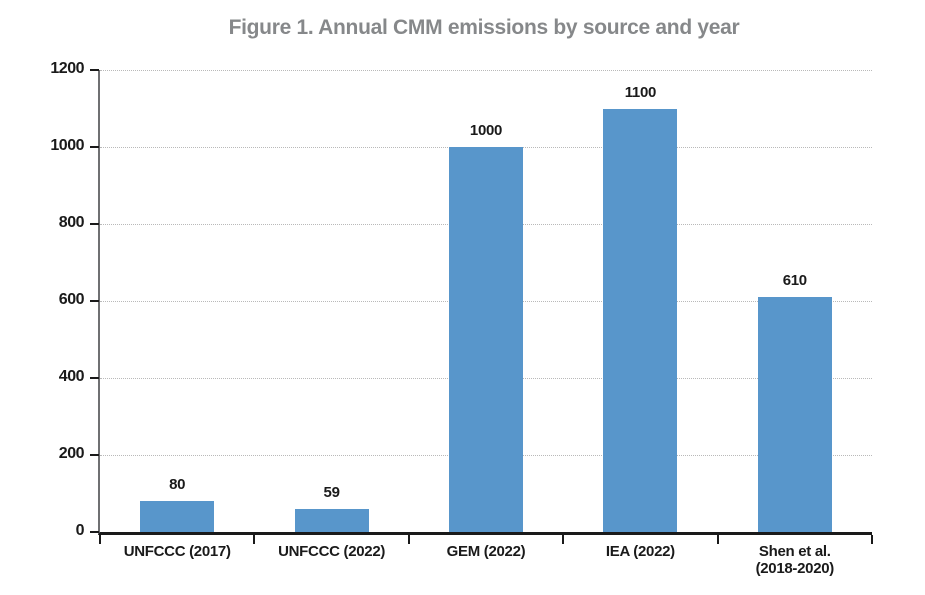 This screenshot has width=925, height=595. What do you see at coordinates (67, 68) in the screenshot?
I see `y-axis-tick-label-1200: 1200` at bounding box center [67, 68].